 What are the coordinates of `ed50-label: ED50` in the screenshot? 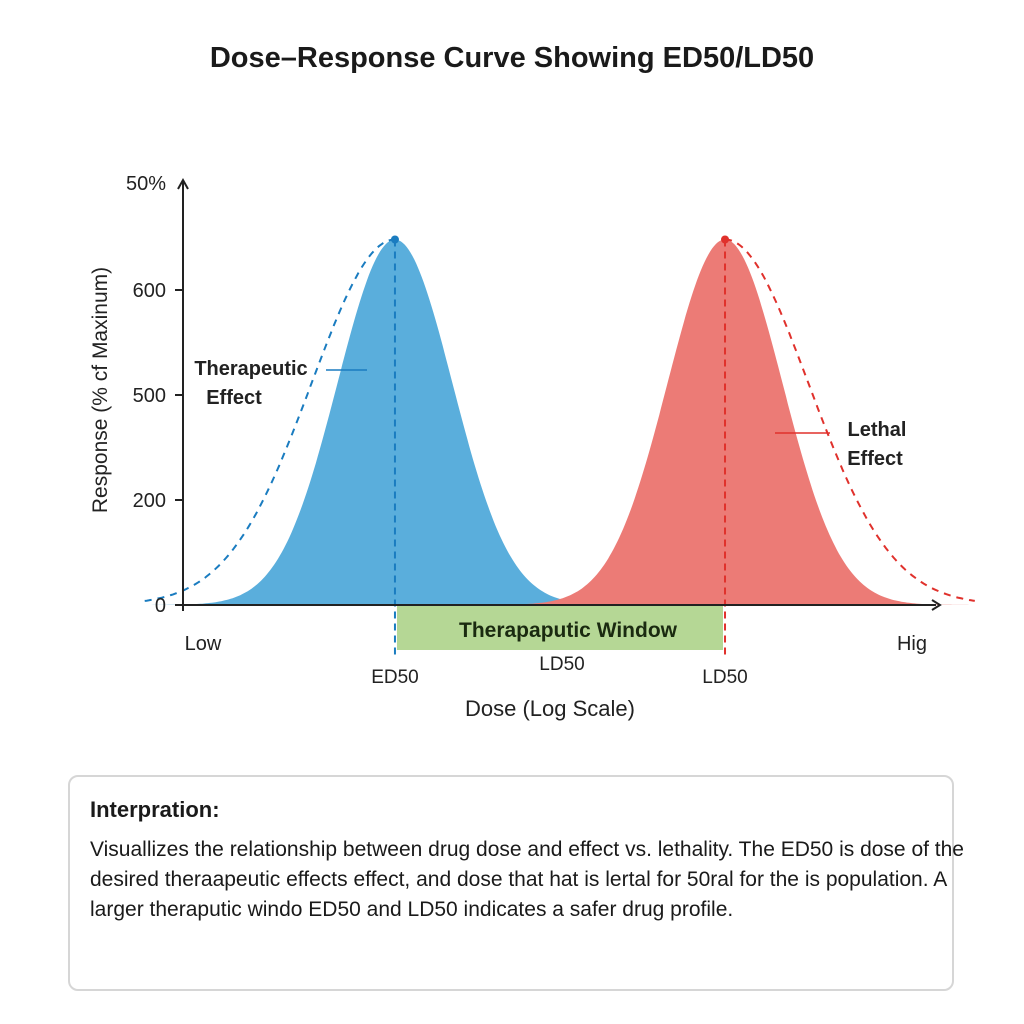 It's located at (395, 677).